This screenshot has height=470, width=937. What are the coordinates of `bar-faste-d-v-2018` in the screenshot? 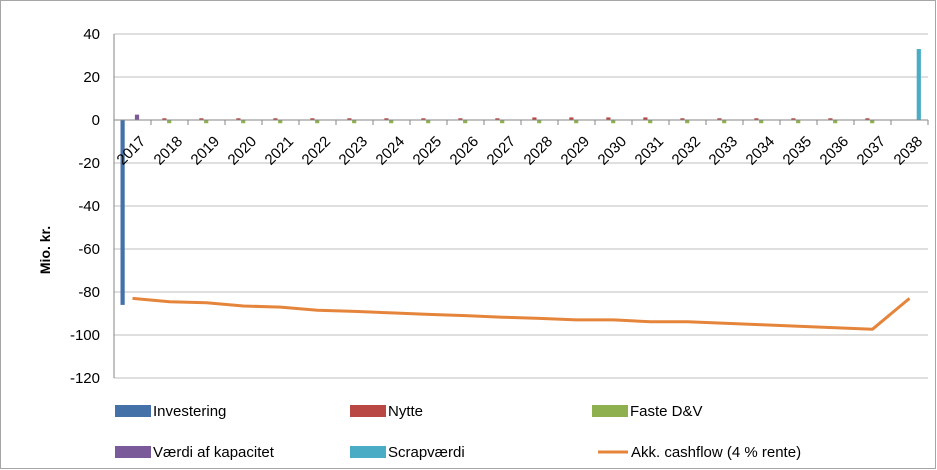 It's located at (169, 122).